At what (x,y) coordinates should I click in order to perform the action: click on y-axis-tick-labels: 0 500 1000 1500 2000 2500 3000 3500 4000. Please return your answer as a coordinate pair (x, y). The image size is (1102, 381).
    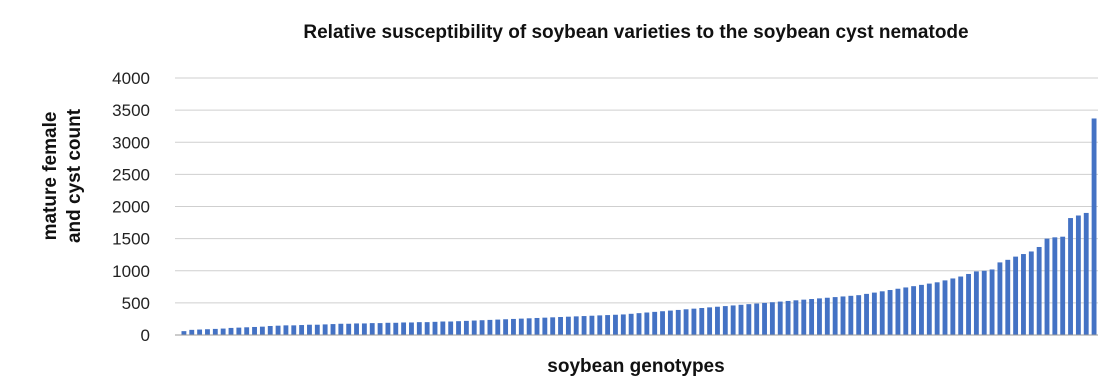
    Looking at the image, I should click on (131, 207).